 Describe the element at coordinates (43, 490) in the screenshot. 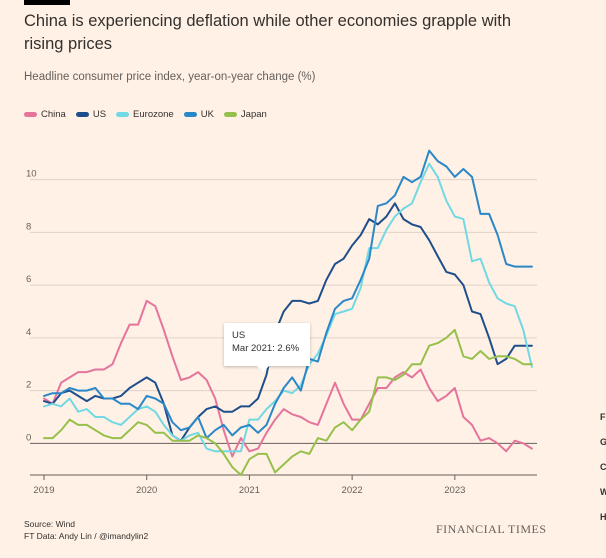

I see `x-tick-label: 2019` at that location.